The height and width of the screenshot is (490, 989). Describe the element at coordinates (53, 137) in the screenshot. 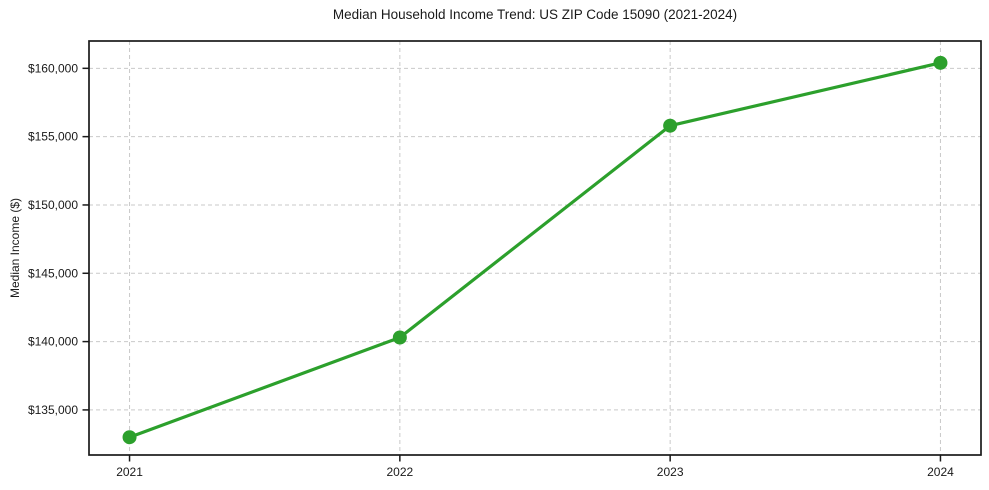

I see `y-tick-label: $155,000` at that location.